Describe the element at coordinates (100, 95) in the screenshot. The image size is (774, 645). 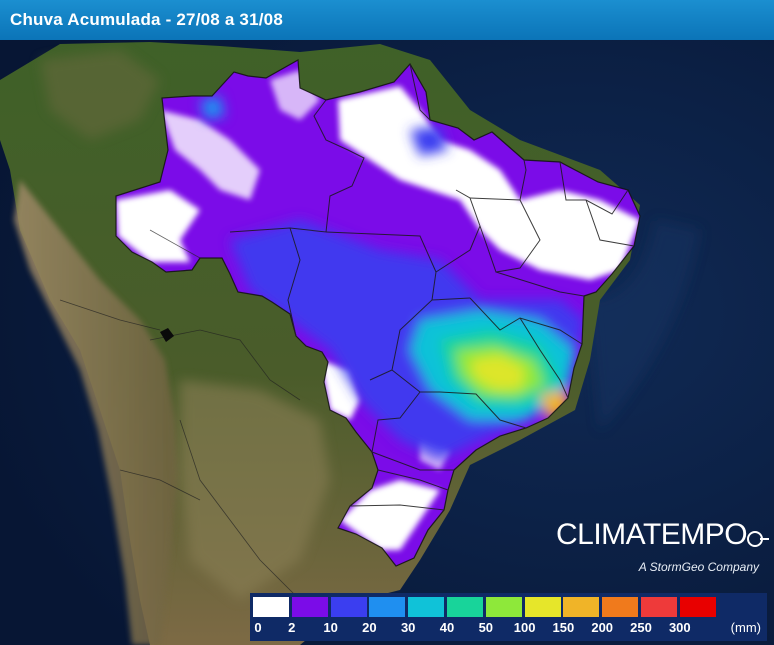
I see `northern-highlands` at that location.